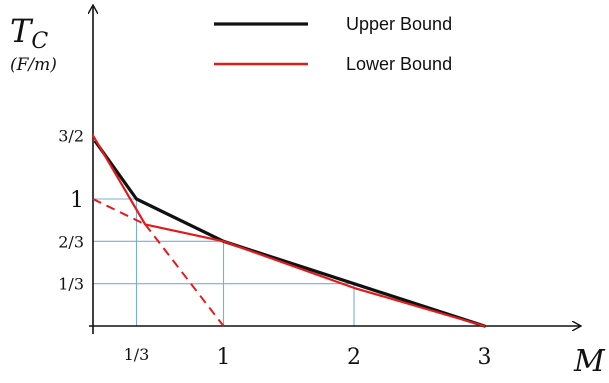 This screenshot has width=609, height=383. Describe the element at coordinates (22, 31) in the screenshot. I see `y-axis-title-main: T` at that location.